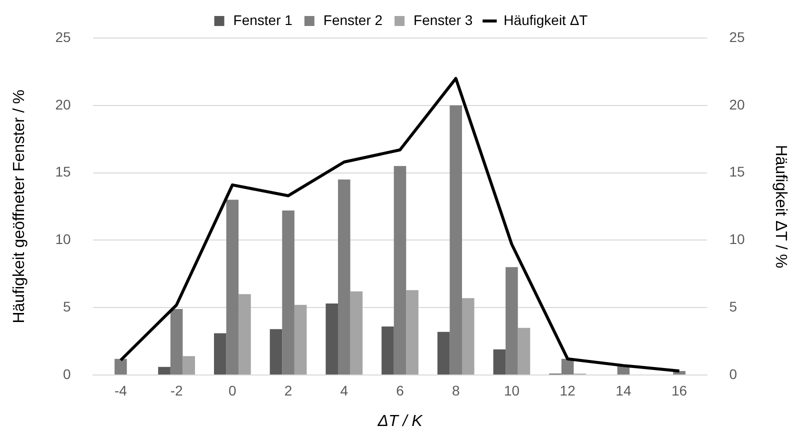 The image size is (804, 439). Describe the element at coordinates (546, 20) in the screenshot. I see `legend-label: Häufigkeit ΔT` at that location.